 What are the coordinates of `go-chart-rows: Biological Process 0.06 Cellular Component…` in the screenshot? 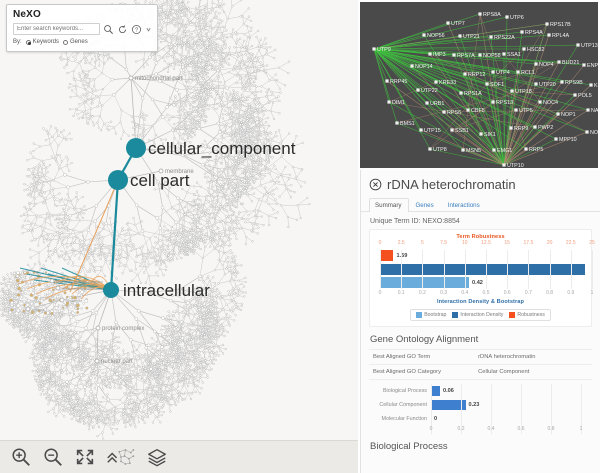 It's located at (480, 405).